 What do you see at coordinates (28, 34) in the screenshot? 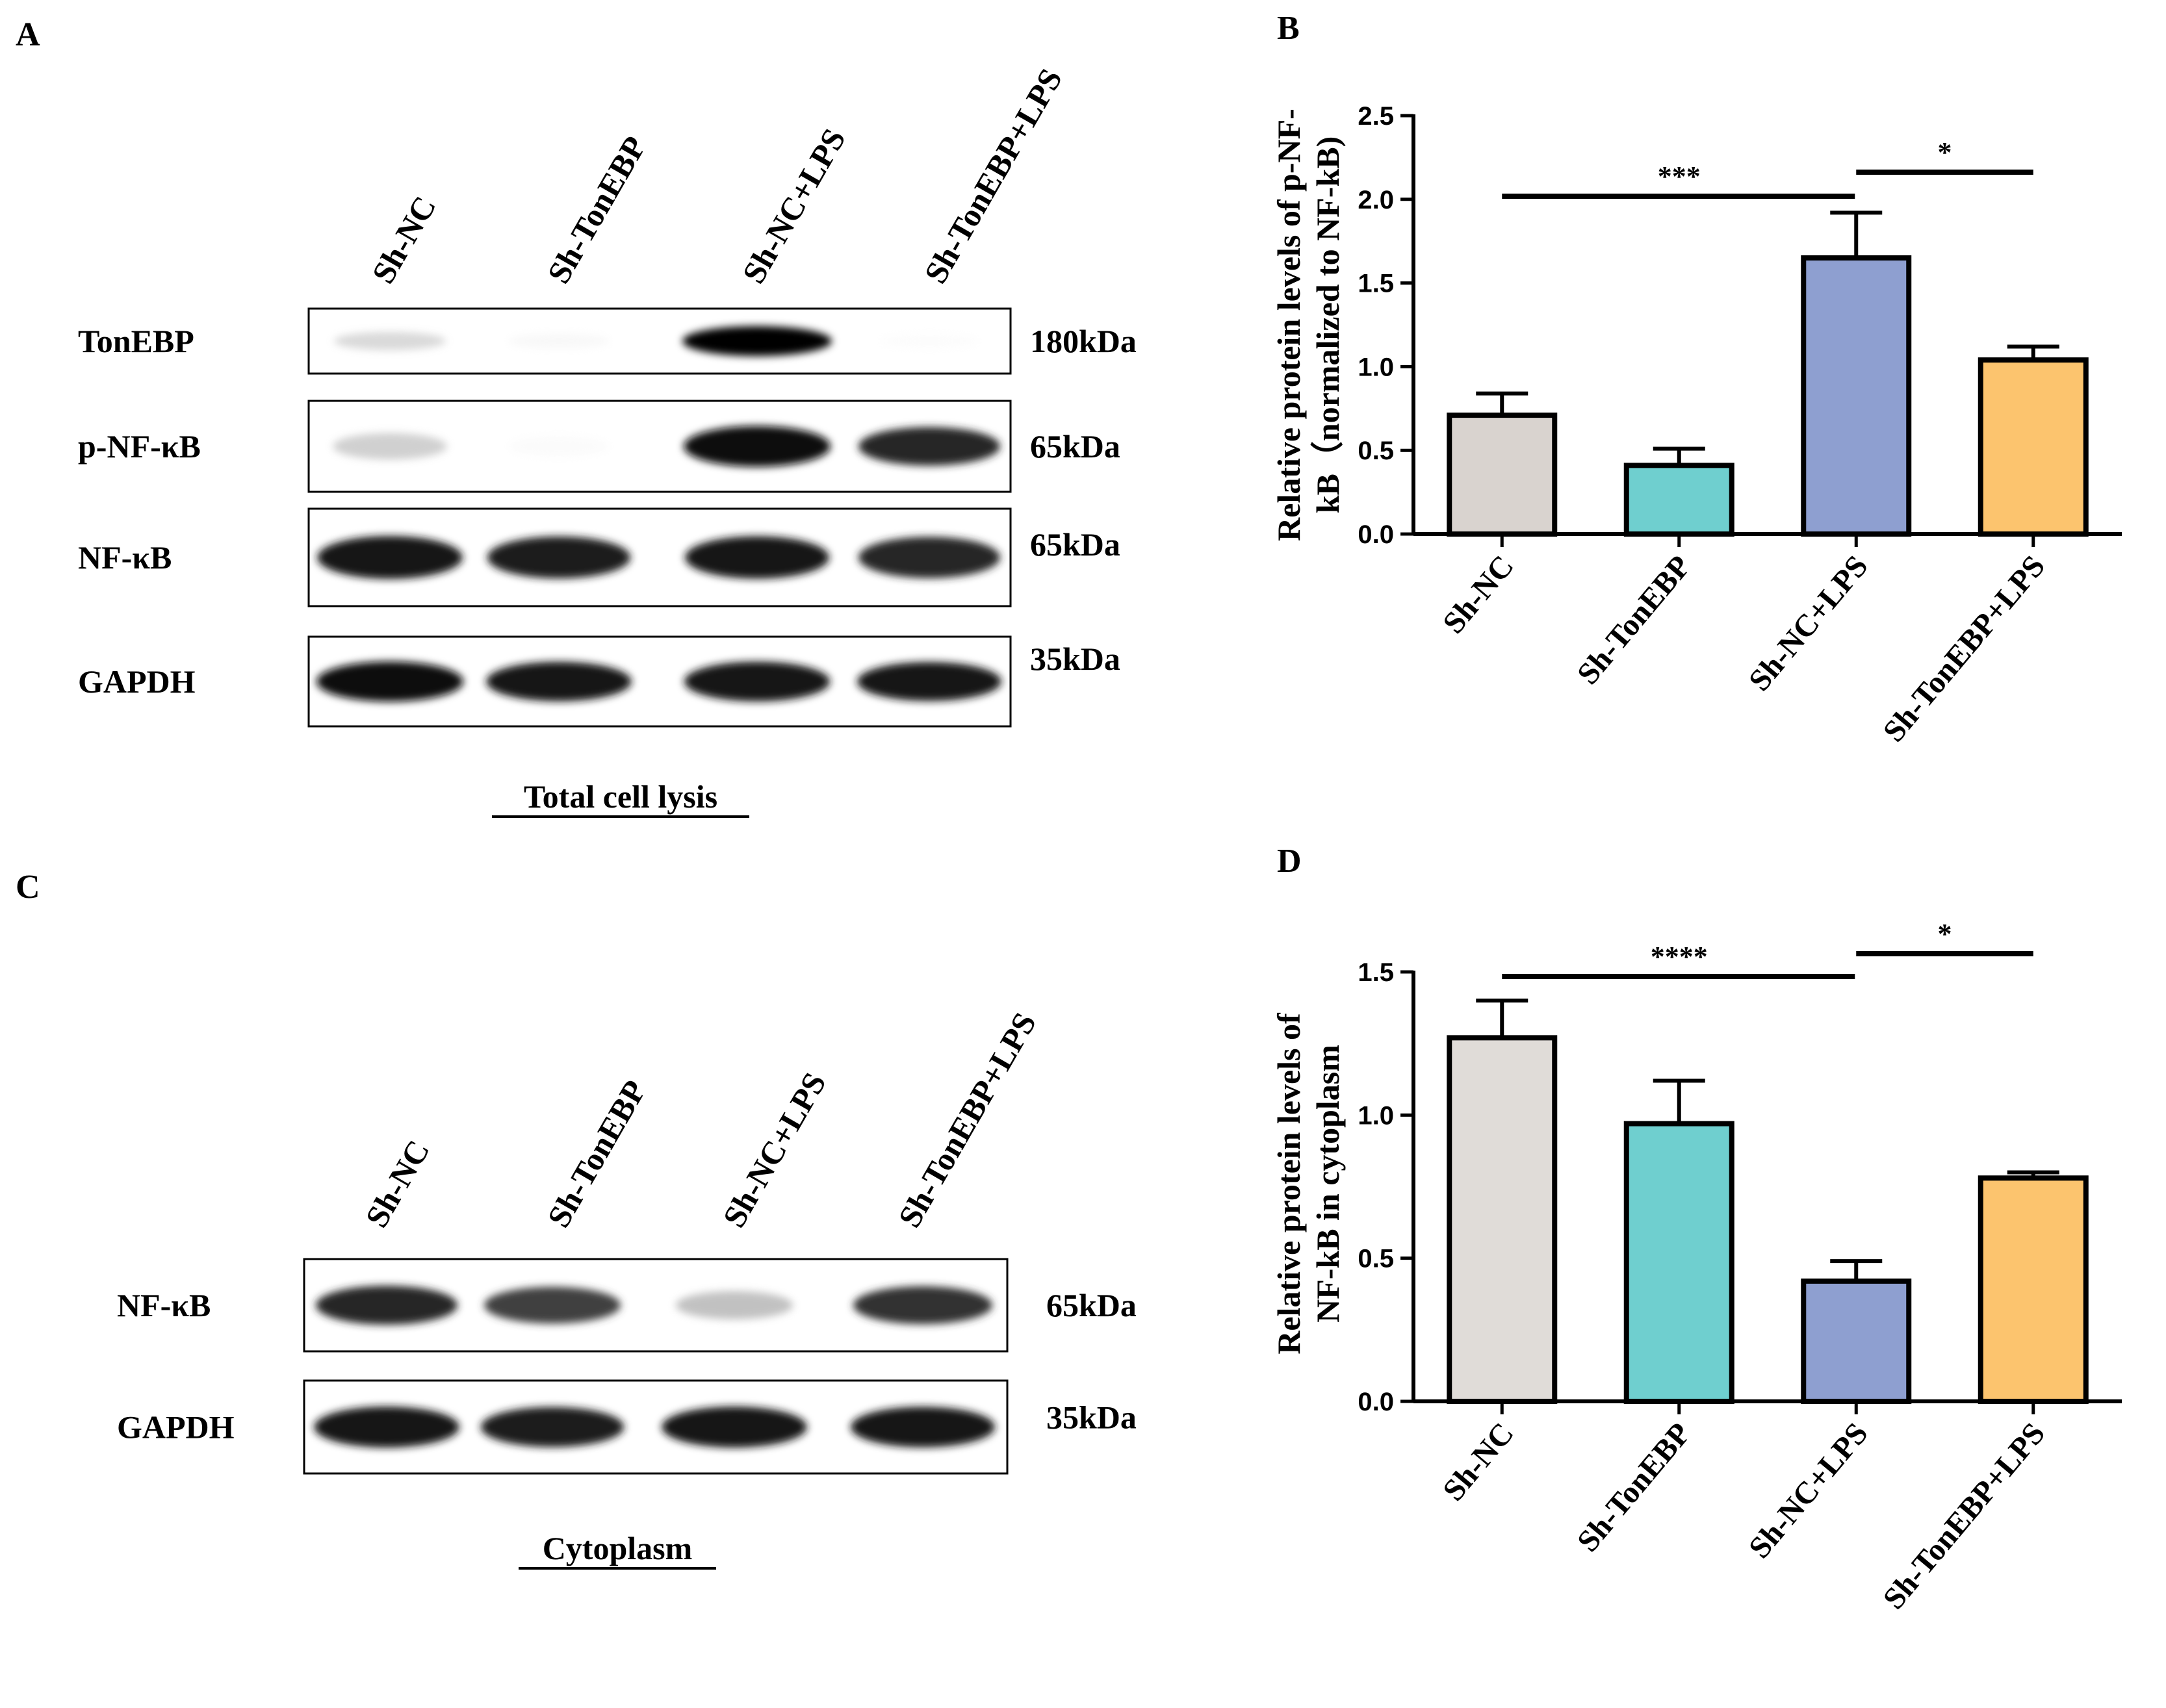
I see `panel-letter-a: A` at bounding box center [28, 34].